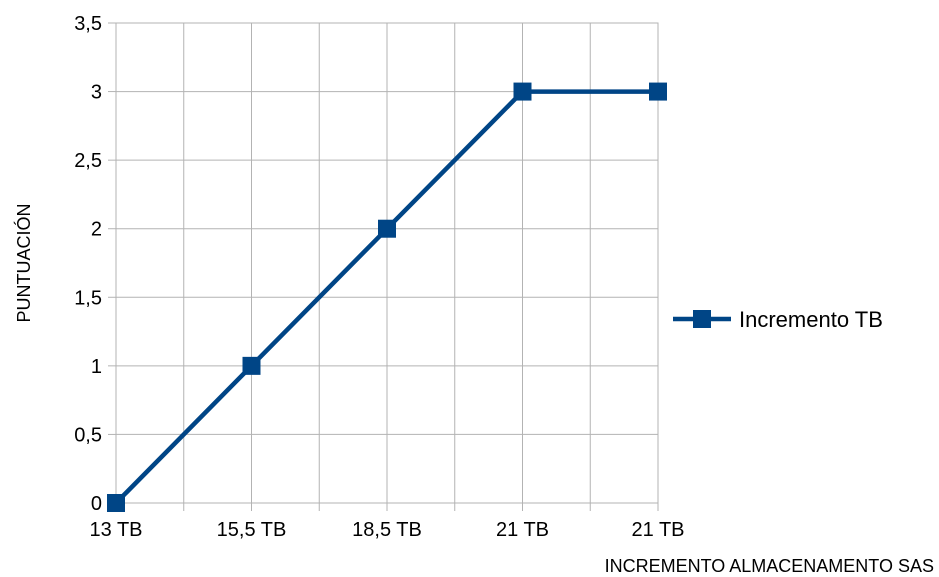  I want to click on x-tick-label: 18,5 TB, so click(387, 530).